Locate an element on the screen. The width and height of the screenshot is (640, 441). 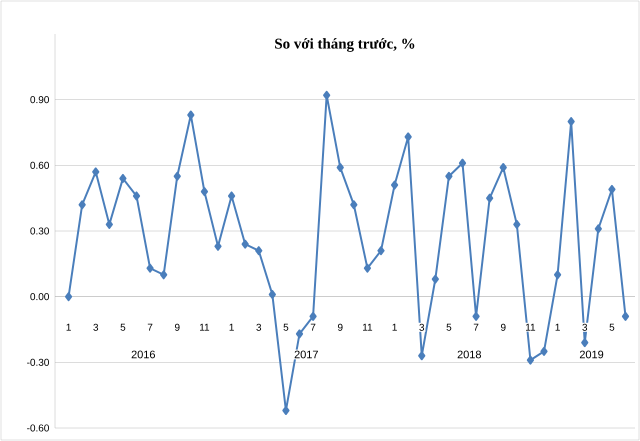
annotation: 2018 is located at coordinates (469, 354).